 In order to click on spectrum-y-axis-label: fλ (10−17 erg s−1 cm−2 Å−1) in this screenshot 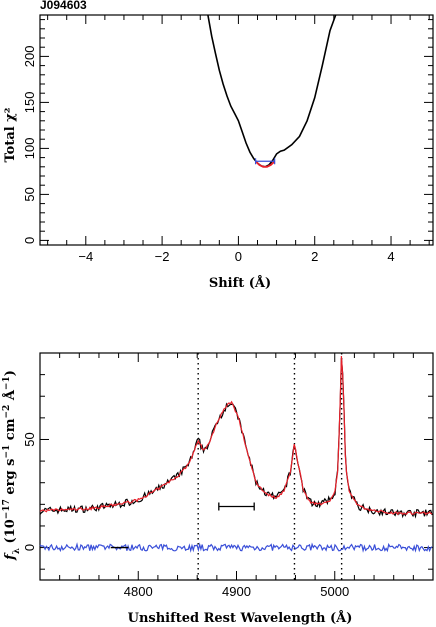, I will do `click(12, 465)`.